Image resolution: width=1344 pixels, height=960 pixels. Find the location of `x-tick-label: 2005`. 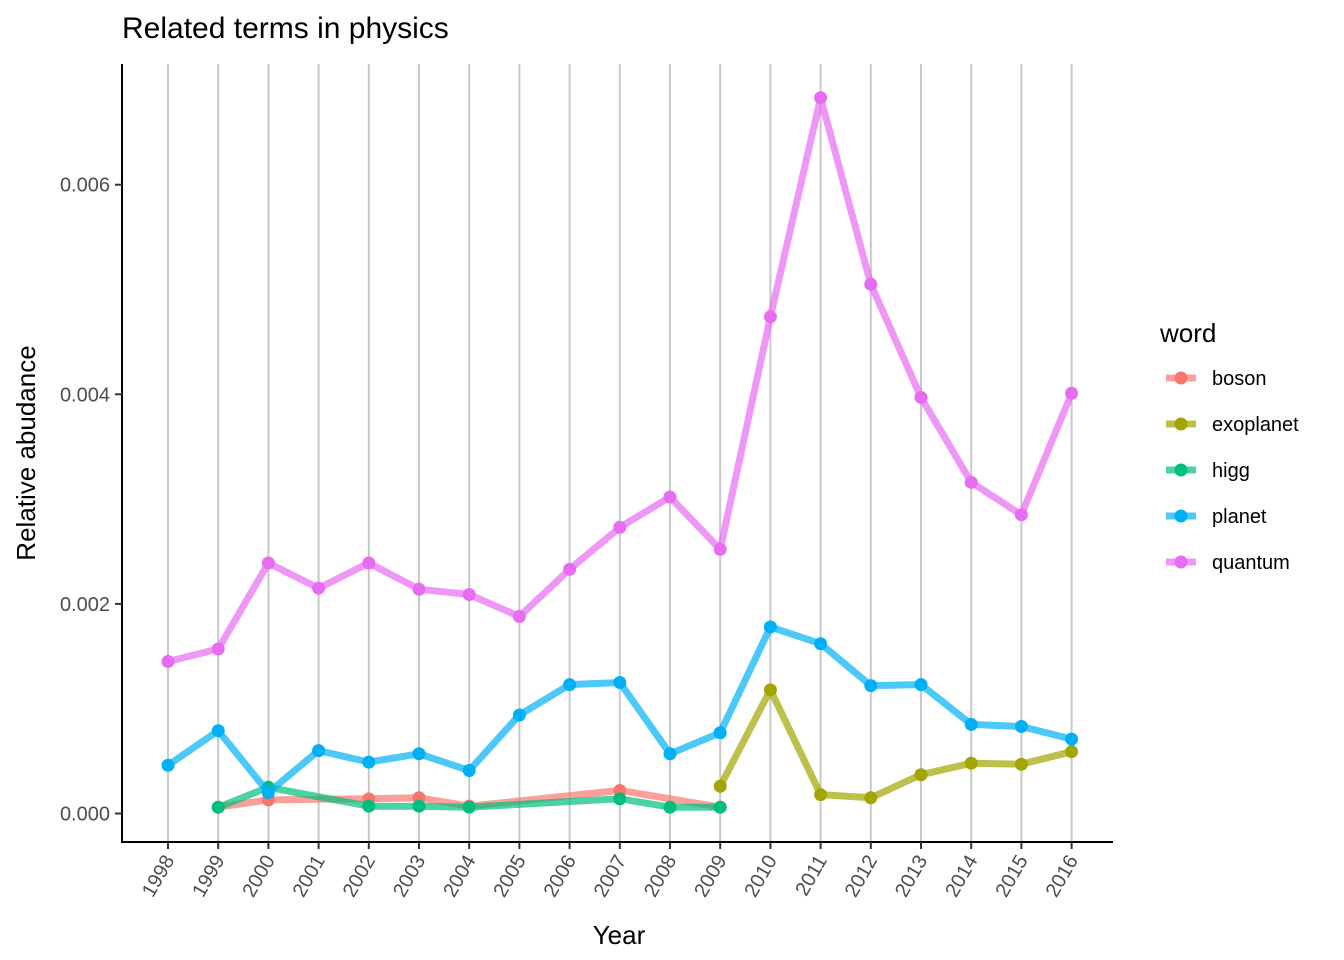

x-tick-label: 2005 is located at coordinates (509, 877).